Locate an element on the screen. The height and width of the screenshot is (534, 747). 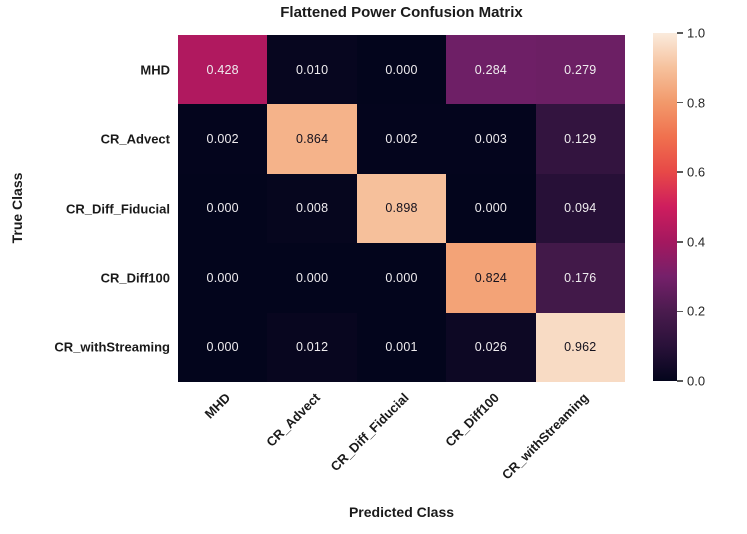
heatmap-cell-MHD-CR_Diff_Fiducial: 0.000 is located at coordinates (401, 70).